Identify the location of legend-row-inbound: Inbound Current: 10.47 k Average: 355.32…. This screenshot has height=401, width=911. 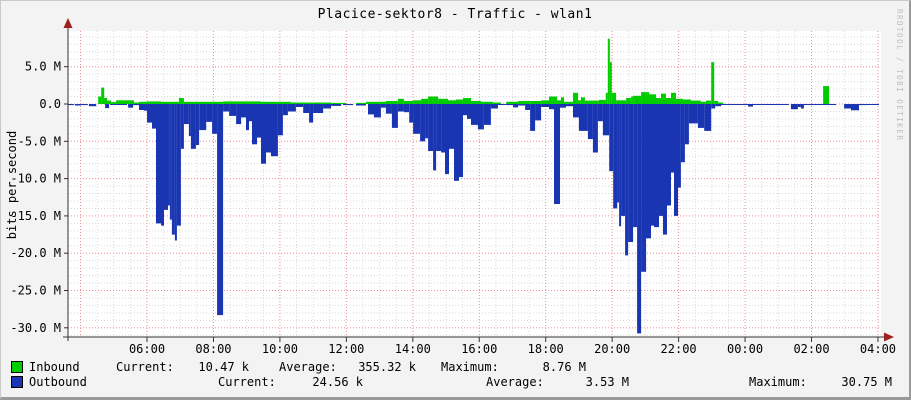
(455, 367).